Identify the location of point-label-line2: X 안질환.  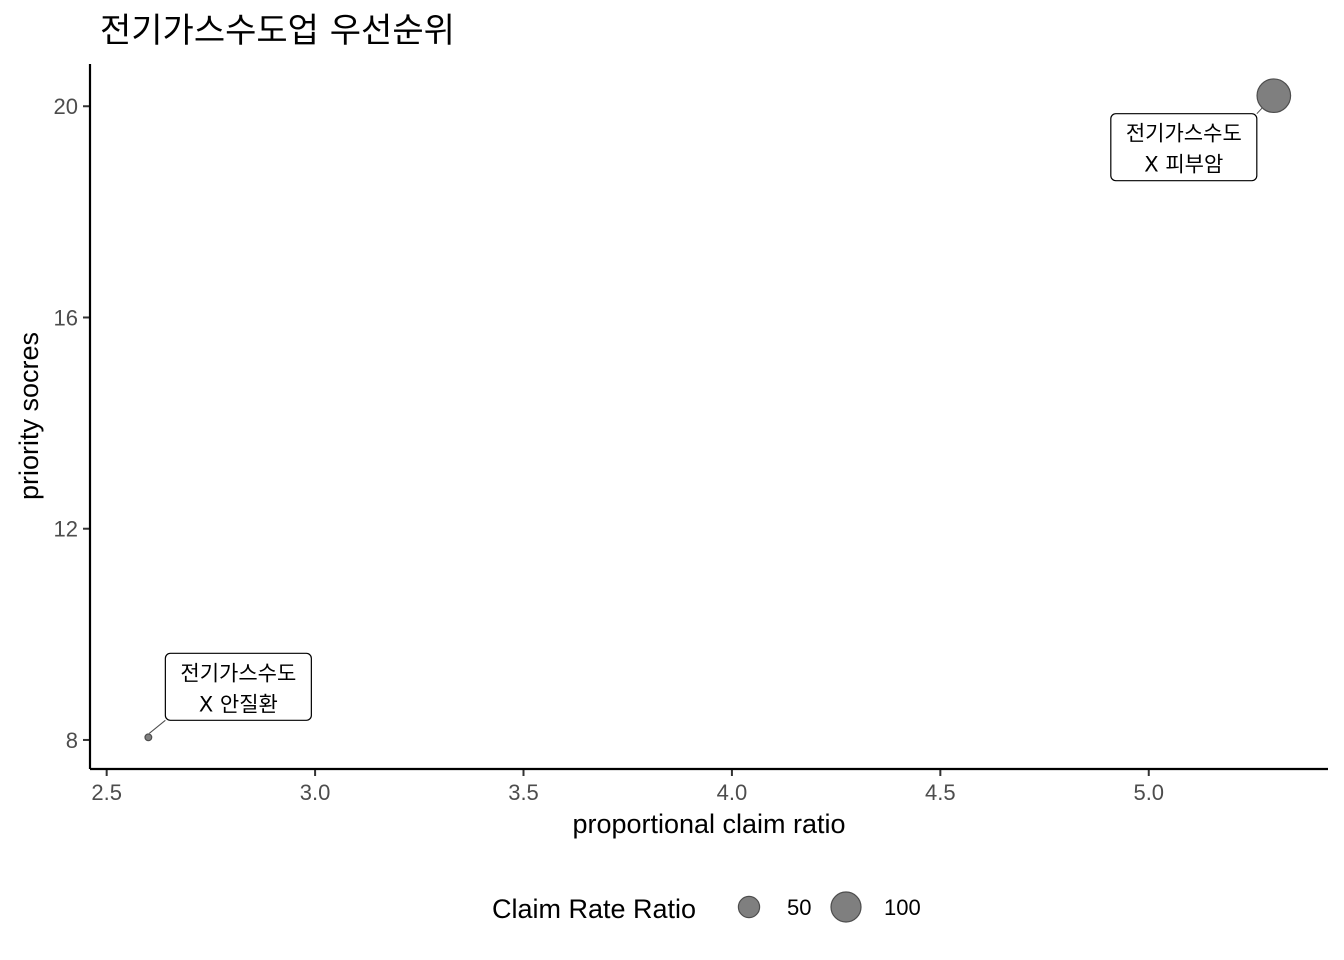
(238, 704).